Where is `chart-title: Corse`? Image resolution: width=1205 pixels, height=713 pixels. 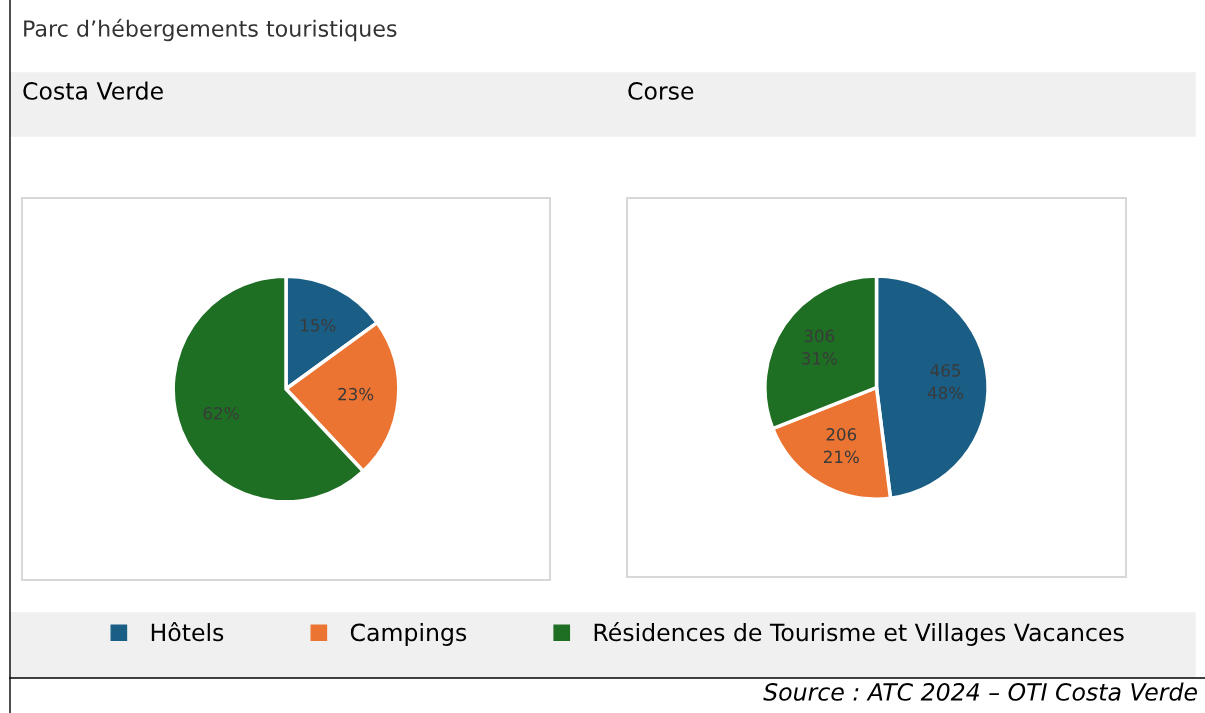 chart-title: Corse is located at coordinates (661, 90).